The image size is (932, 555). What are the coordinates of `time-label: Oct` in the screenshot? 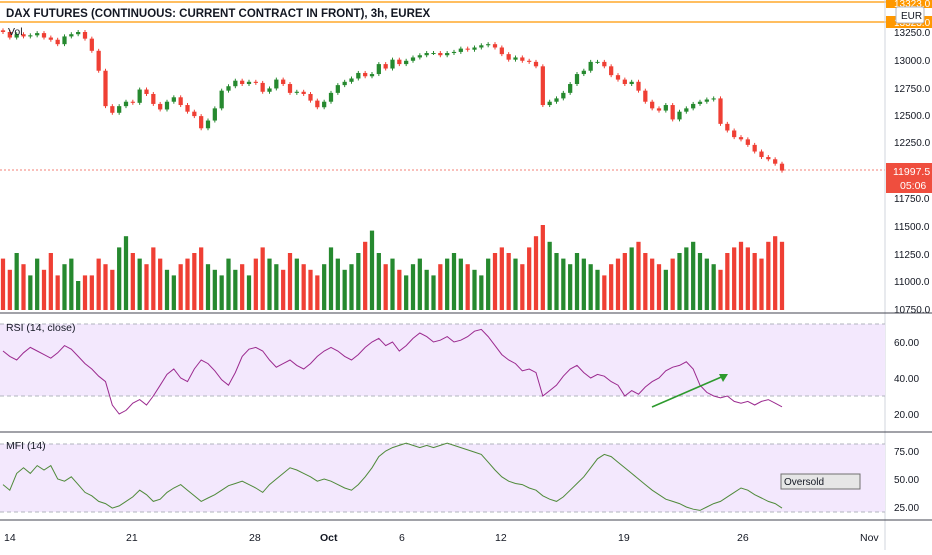 It's located at (329, 538).